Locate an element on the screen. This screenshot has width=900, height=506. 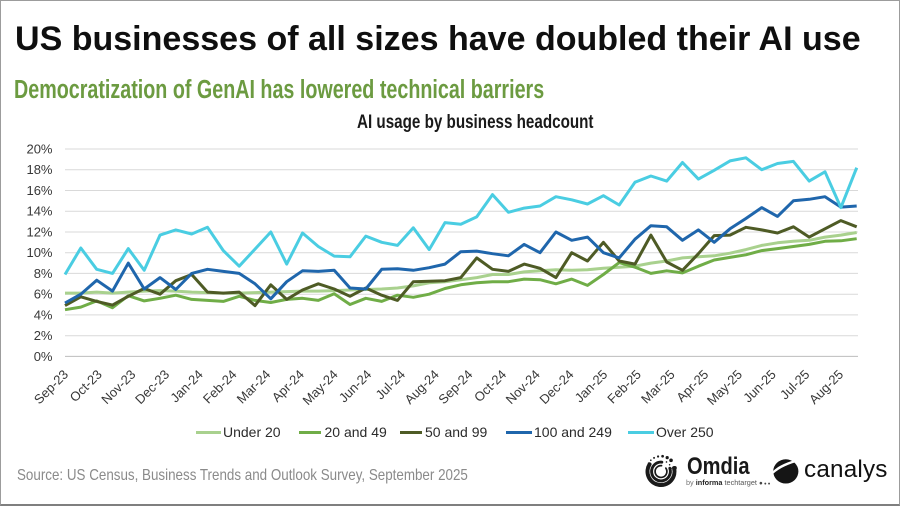
svg-text: Jun-24 is located at coordinates (355, 386).